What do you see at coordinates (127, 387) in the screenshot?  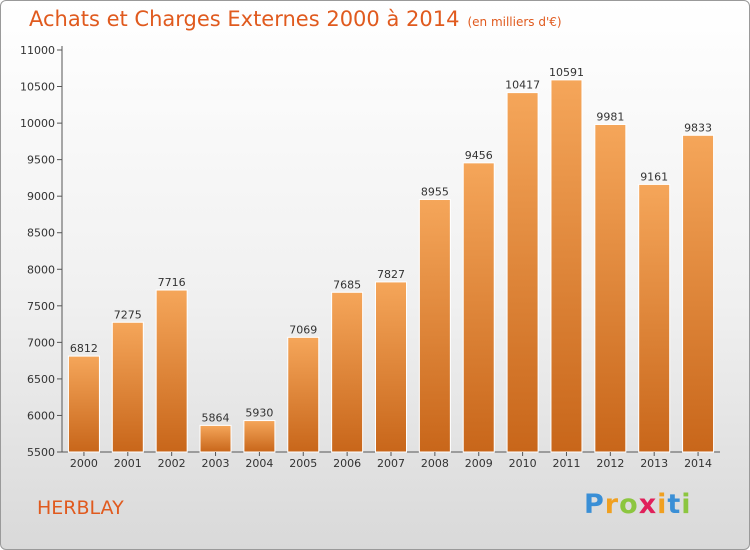 I see `bar-2001` at bounding box center [127, 387].